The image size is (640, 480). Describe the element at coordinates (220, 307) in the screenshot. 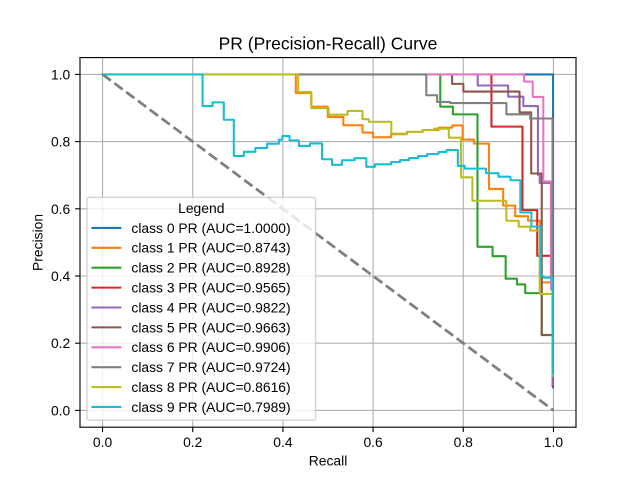

I see `svg-text: class 4 PR (AUC=0.9822)` at that location.